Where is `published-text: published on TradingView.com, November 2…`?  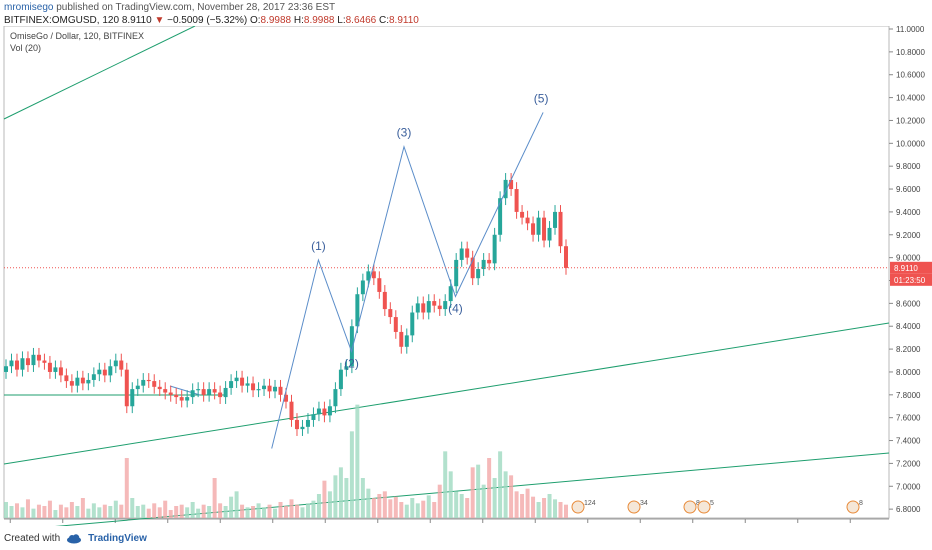 published-text: published on TradingView.com, November 2… is located at coordinates (196, 7).